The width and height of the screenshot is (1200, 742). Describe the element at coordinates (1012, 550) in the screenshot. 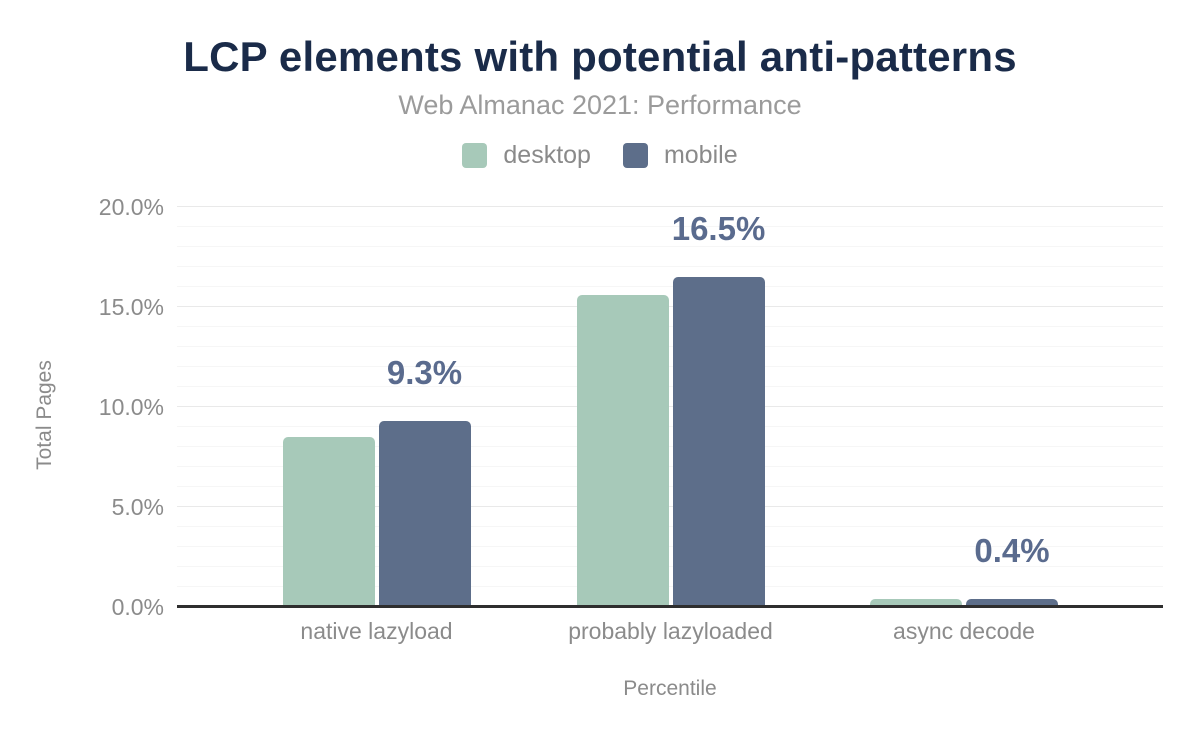

I see `bar-value-label-async-decode: 0.4%` at that location.